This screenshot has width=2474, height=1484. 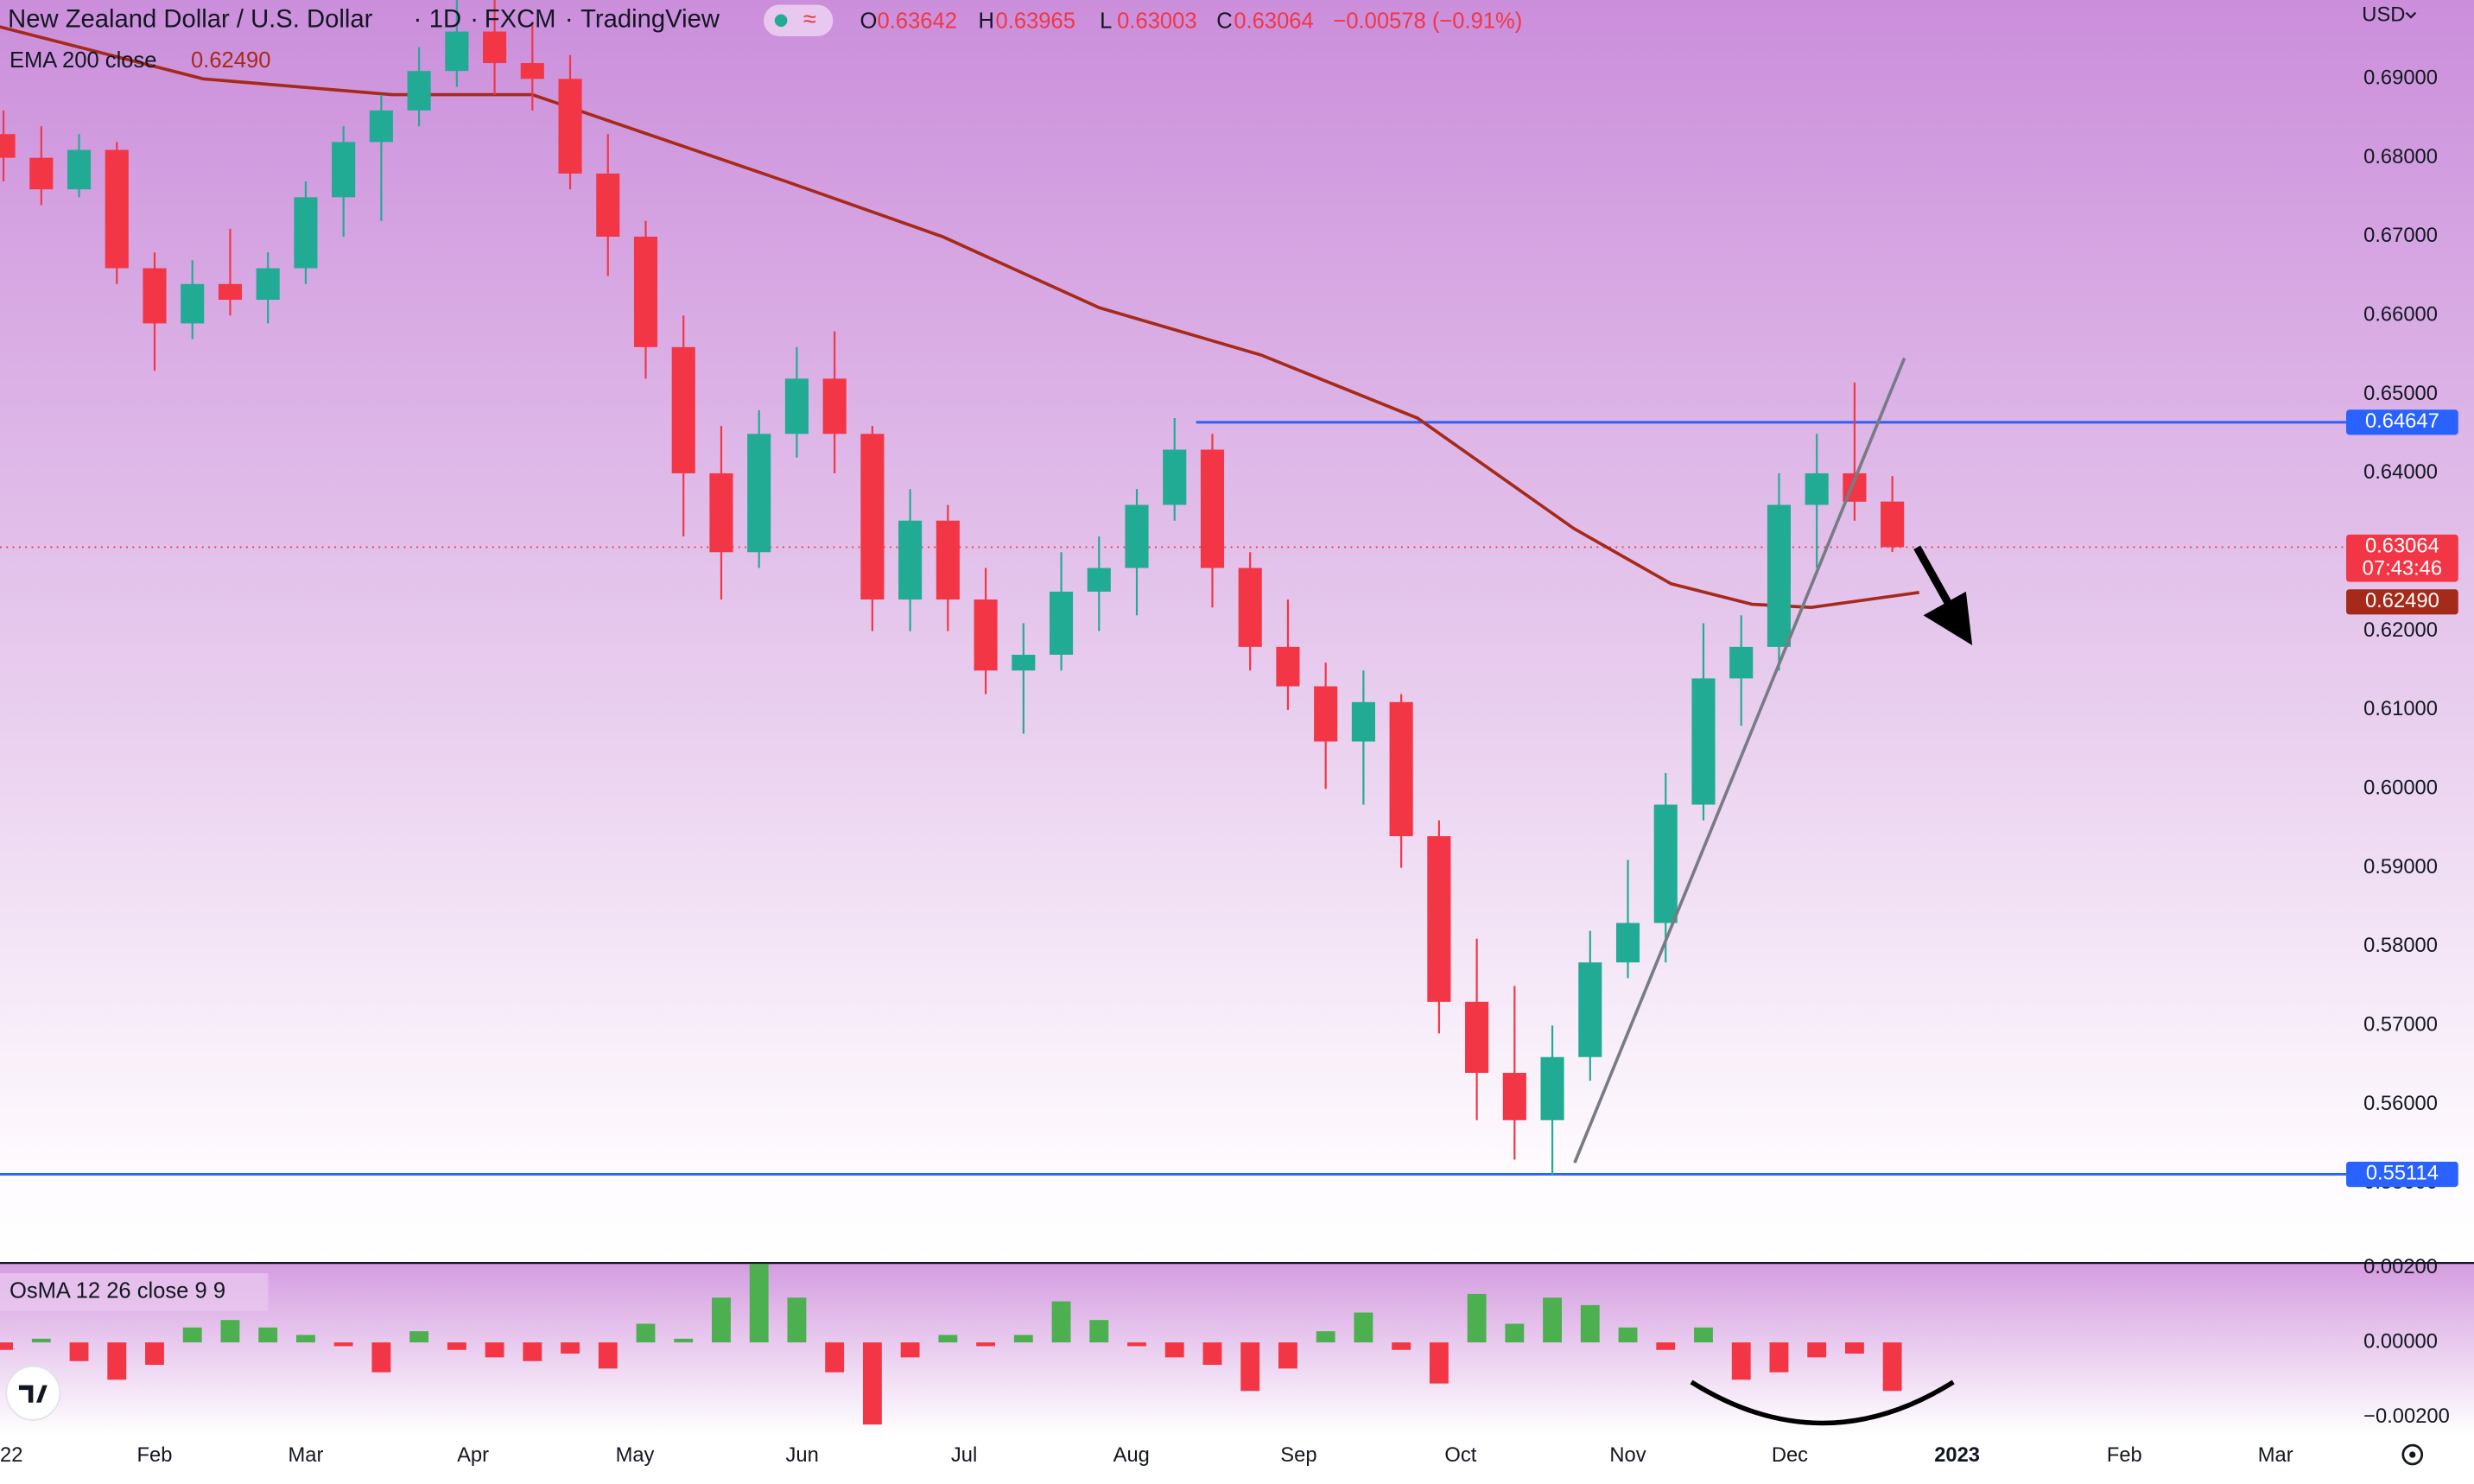 I want to click on ohlc-key: H, so click(x=985, y=21).